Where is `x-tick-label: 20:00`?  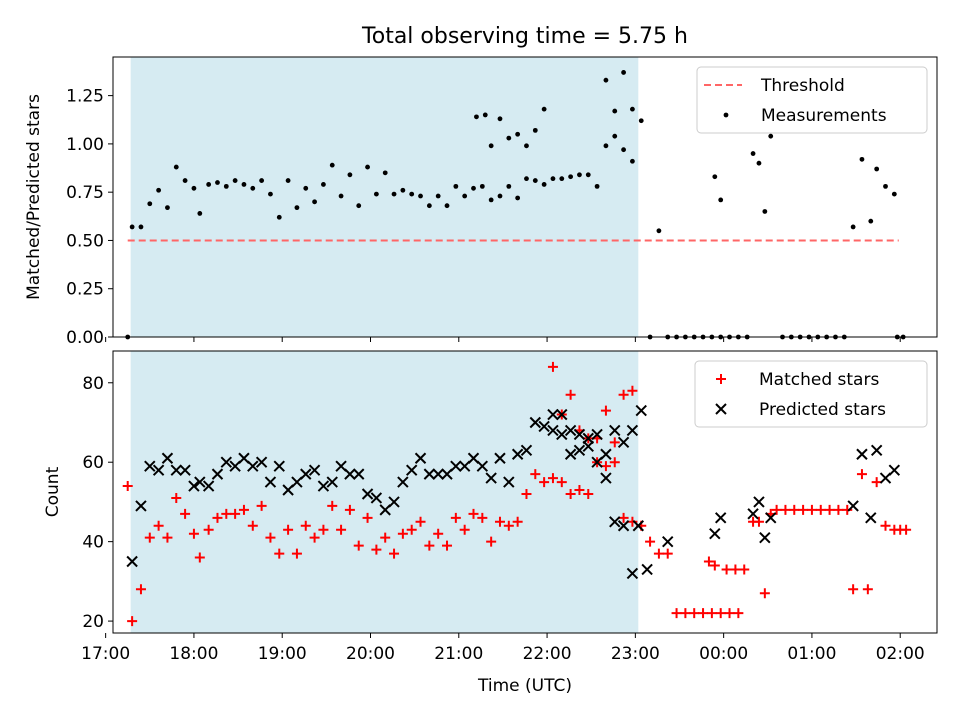 x-tick-label: 20:00 is located at coordinates (370, 654).